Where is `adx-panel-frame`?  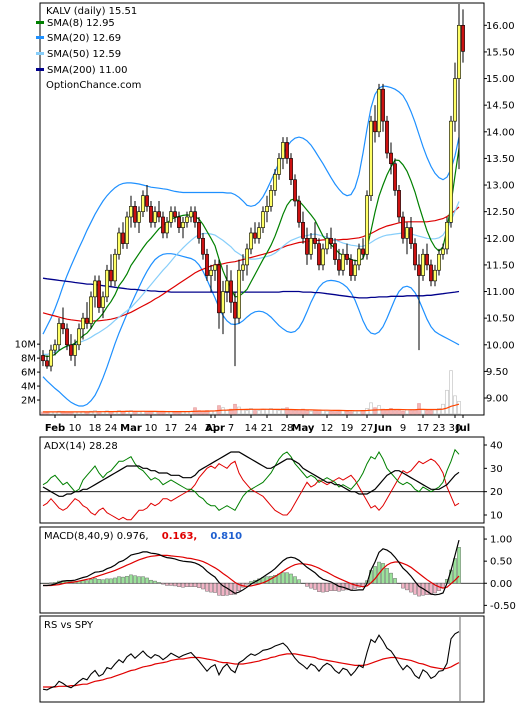
adx-panel-frame is located at coordinates (262, 480).